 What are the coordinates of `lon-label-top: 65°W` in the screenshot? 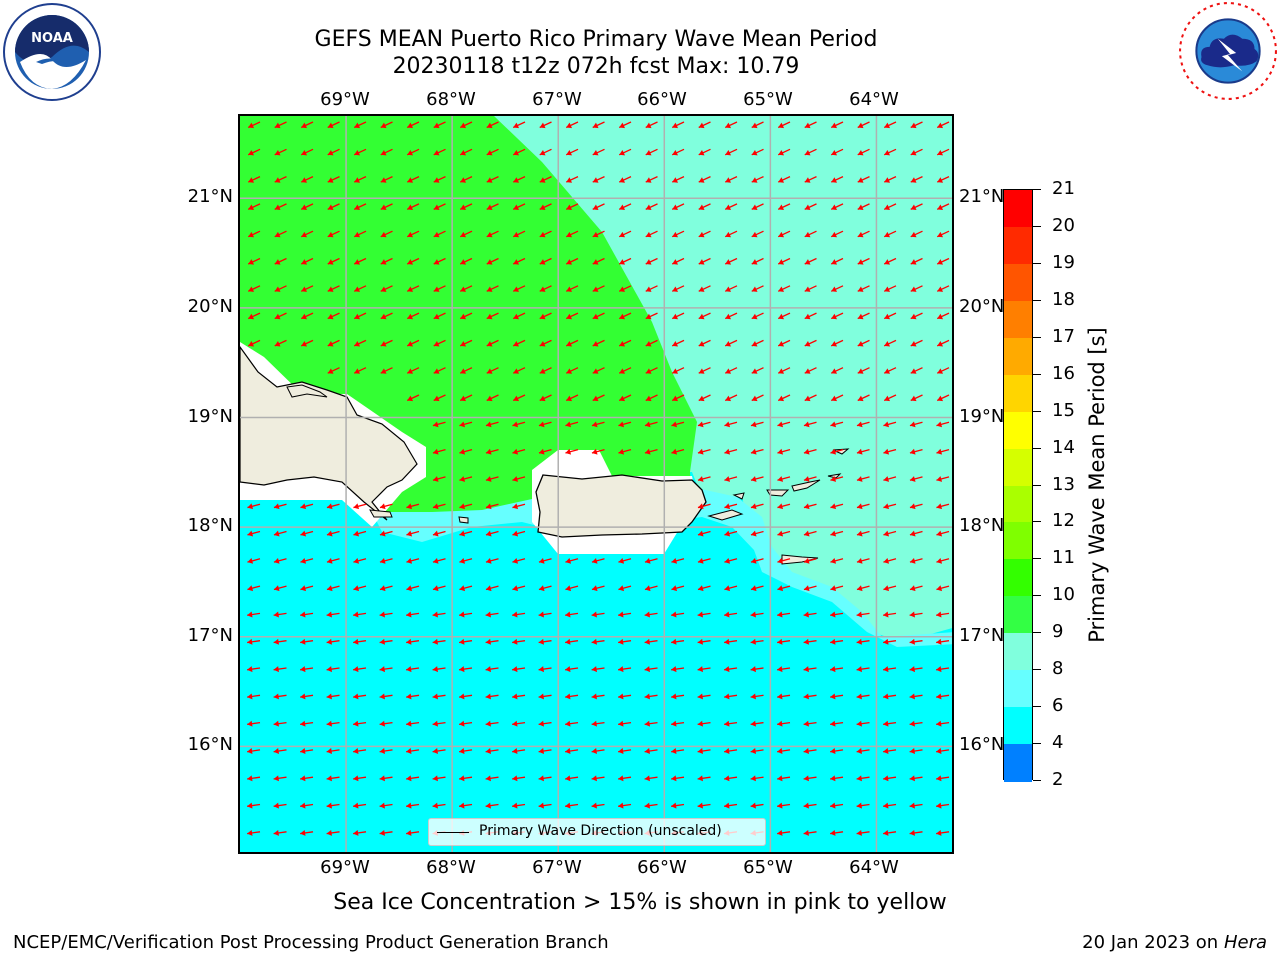 It's located at (768, 99).